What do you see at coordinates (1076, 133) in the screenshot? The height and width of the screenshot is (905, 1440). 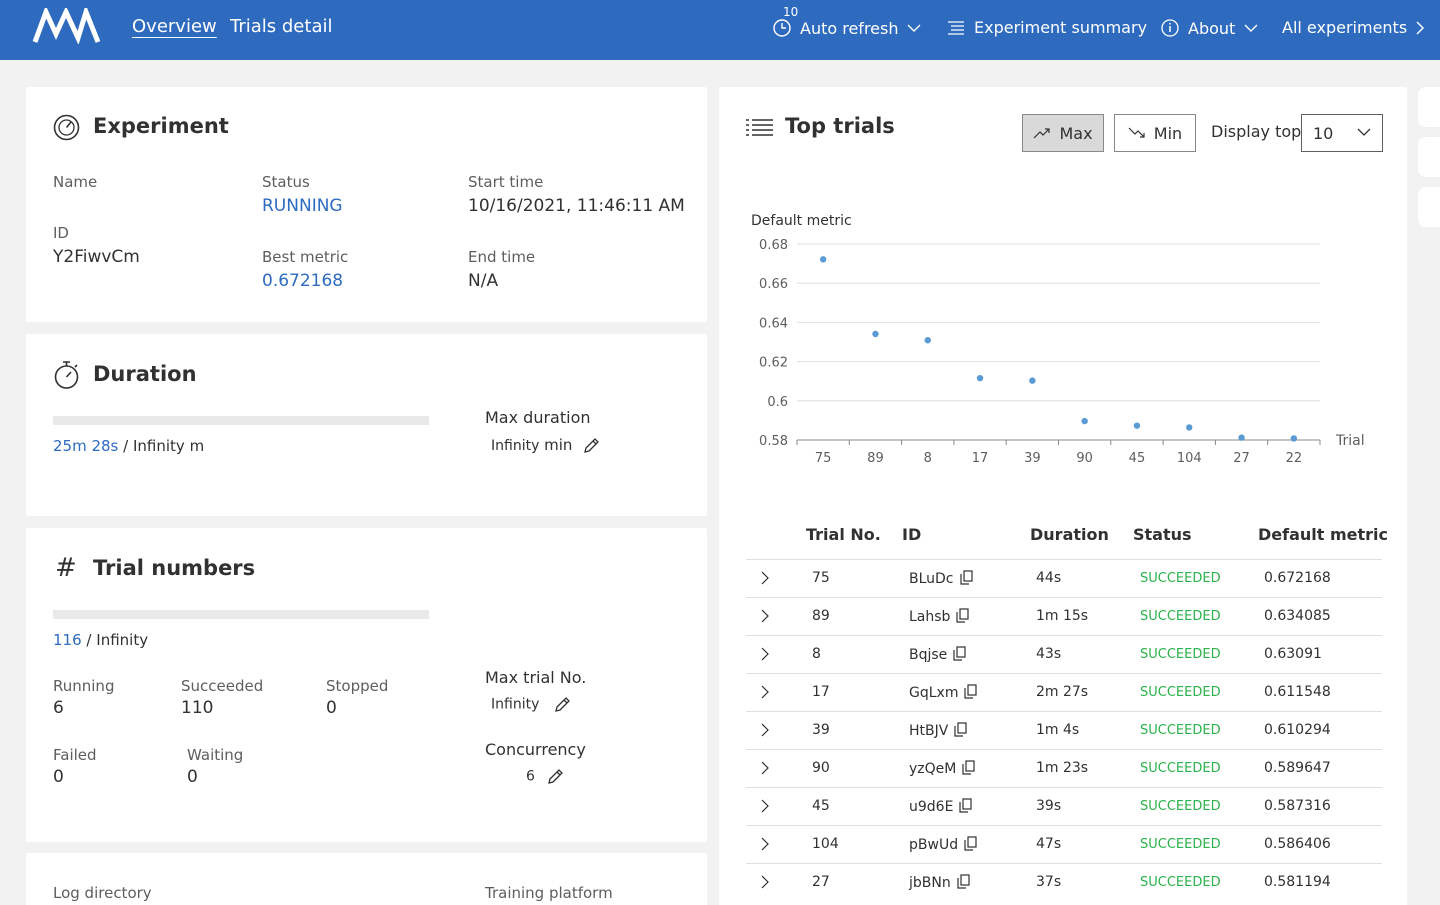 I see `max-label: Max` at bounding box center [1076, 133].